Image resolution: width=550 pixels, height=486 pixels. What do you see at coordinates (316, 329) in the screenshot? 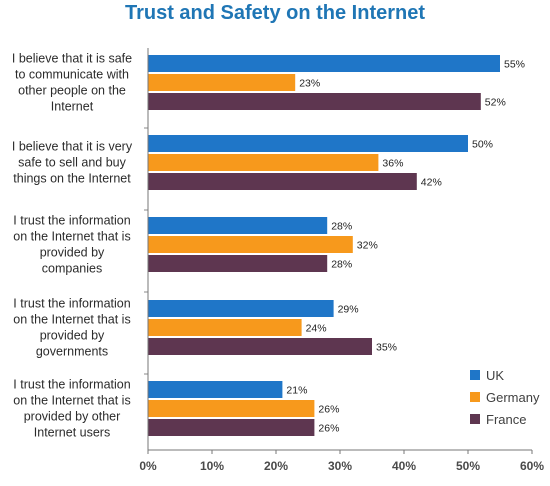
I see `value-label: 24%` at bounding box center [316, 329].